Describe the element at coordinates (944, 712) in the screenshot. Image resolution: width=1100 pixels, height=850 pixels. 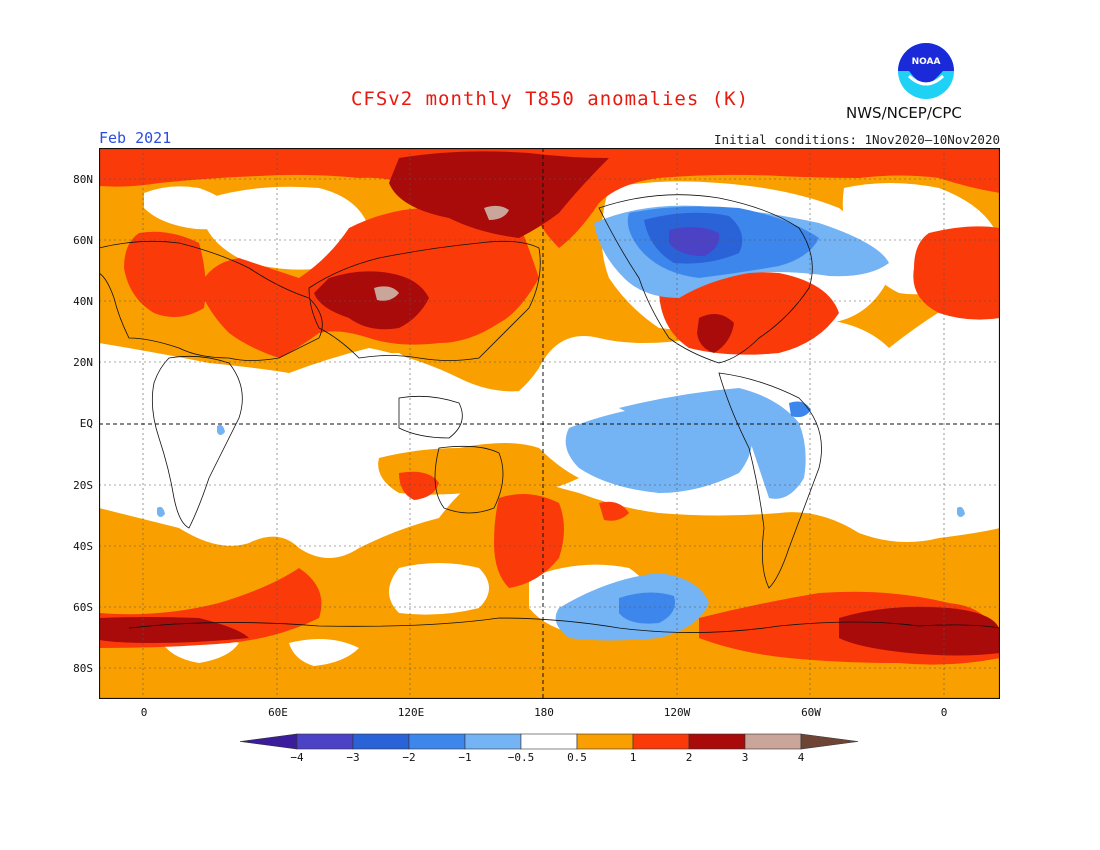
I see `lon-label-0-right: 0` at that location.